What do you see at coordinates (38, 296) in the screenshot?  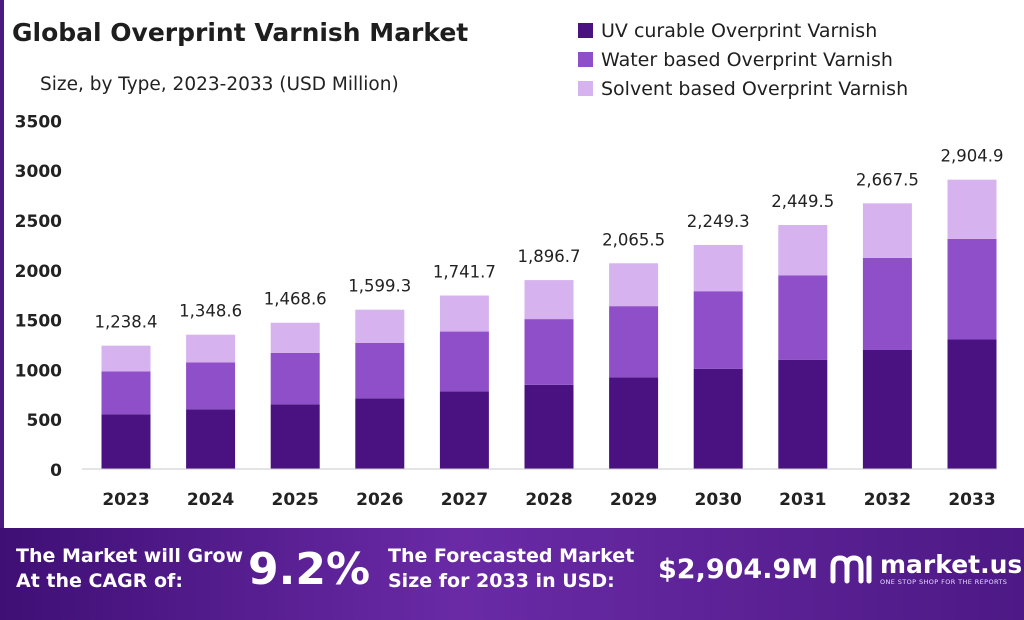 I see `y-axis: 0 500 1000 1500 2000 2500 3000 3500` at bounding box center [38, 296].